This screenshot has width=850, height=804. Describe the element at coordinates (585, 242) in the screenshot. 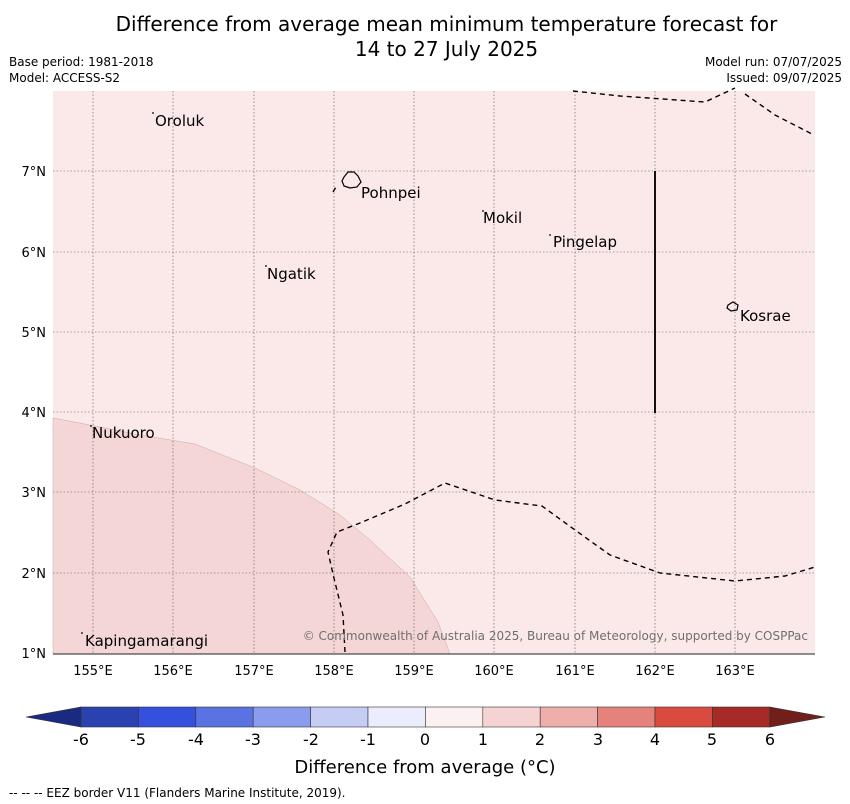

I see `label-pingelap: Pingelap` at that location.